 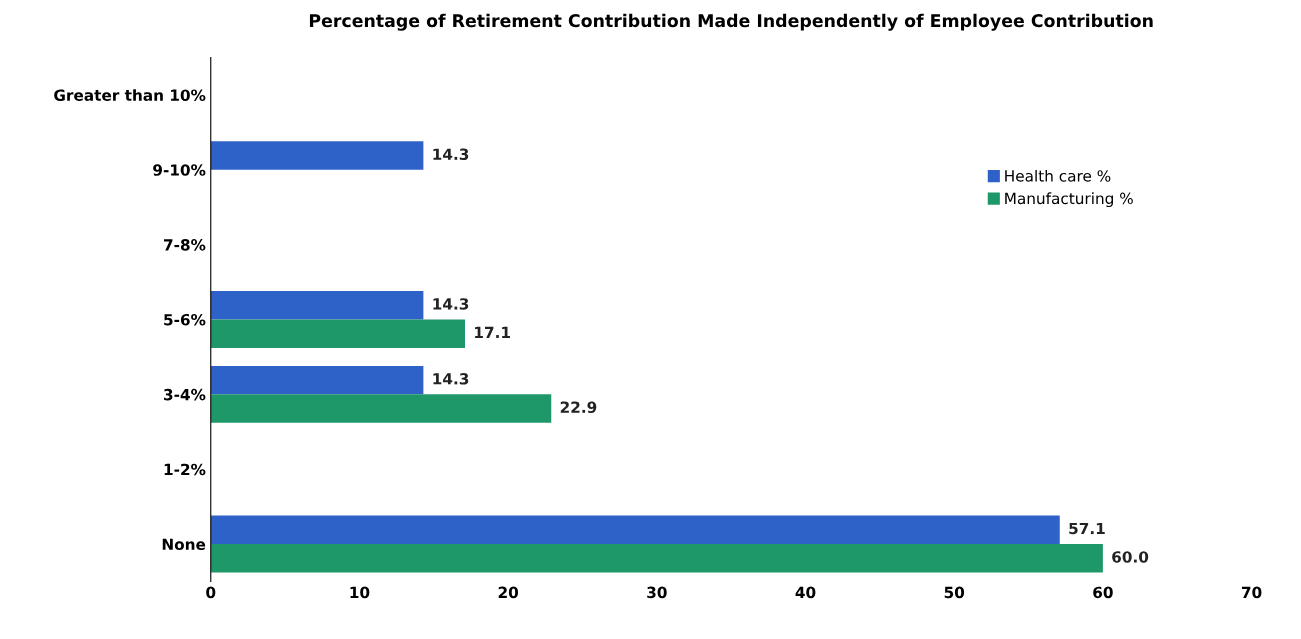 What do you see at coordinates (185, 469) in the screenshot?
I see `y-tick-label: 1-2%` at bounding box center [185, 469].